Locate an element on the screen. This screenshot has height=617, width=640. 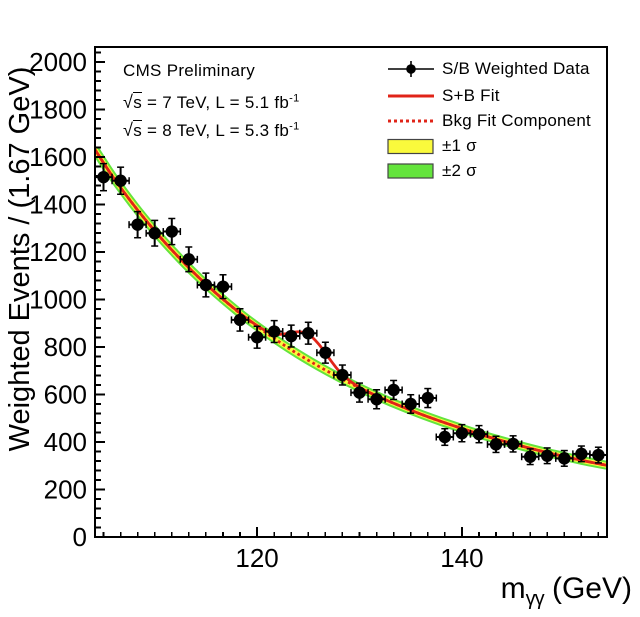
tick-label: 600 is located at coordinates (65, 394).